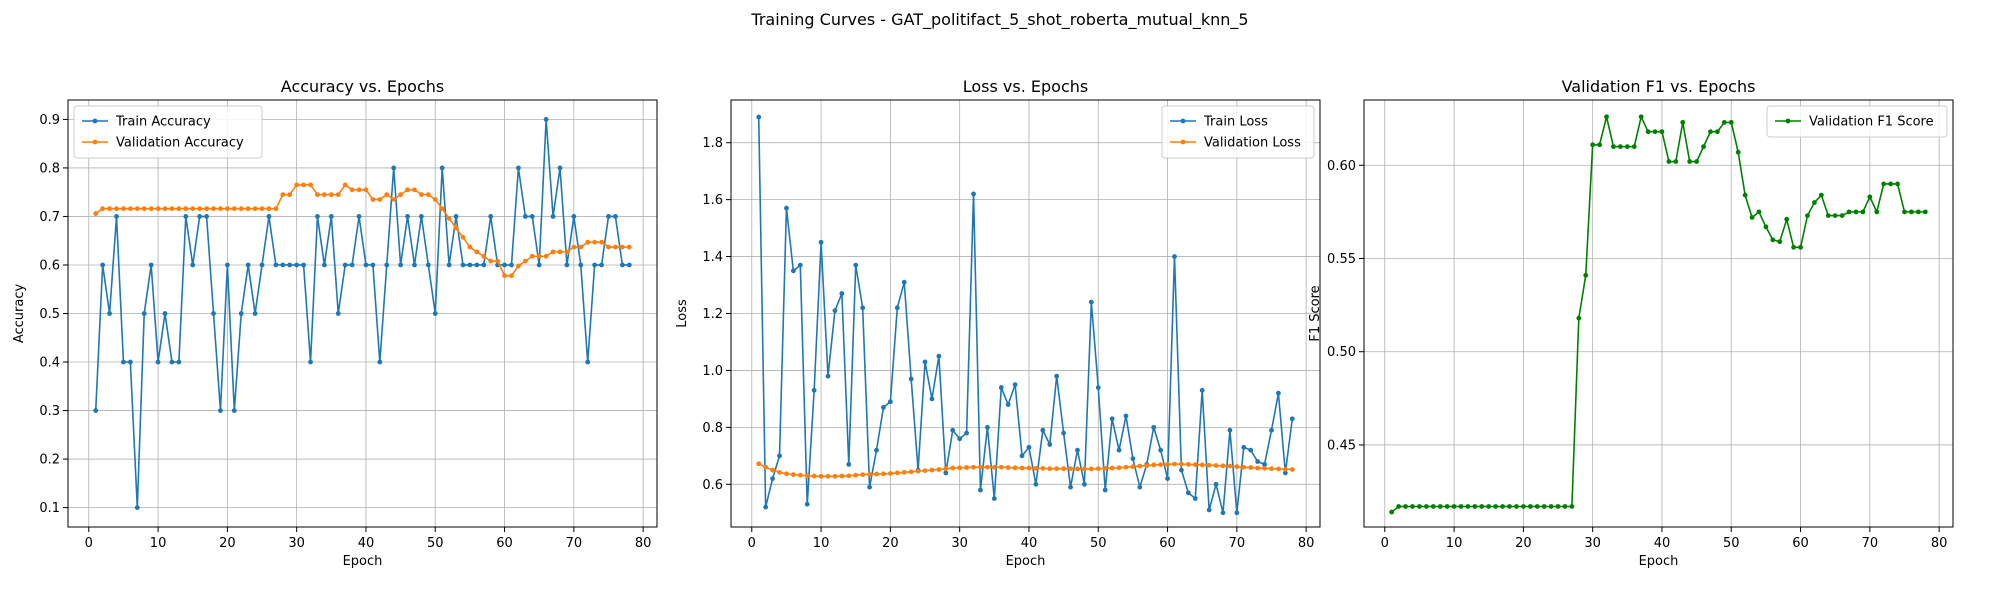  What do you see at coordinates (227, 543) in the screenshot?
I see `x-tick-label: 20` at bounding box center [227, 543].